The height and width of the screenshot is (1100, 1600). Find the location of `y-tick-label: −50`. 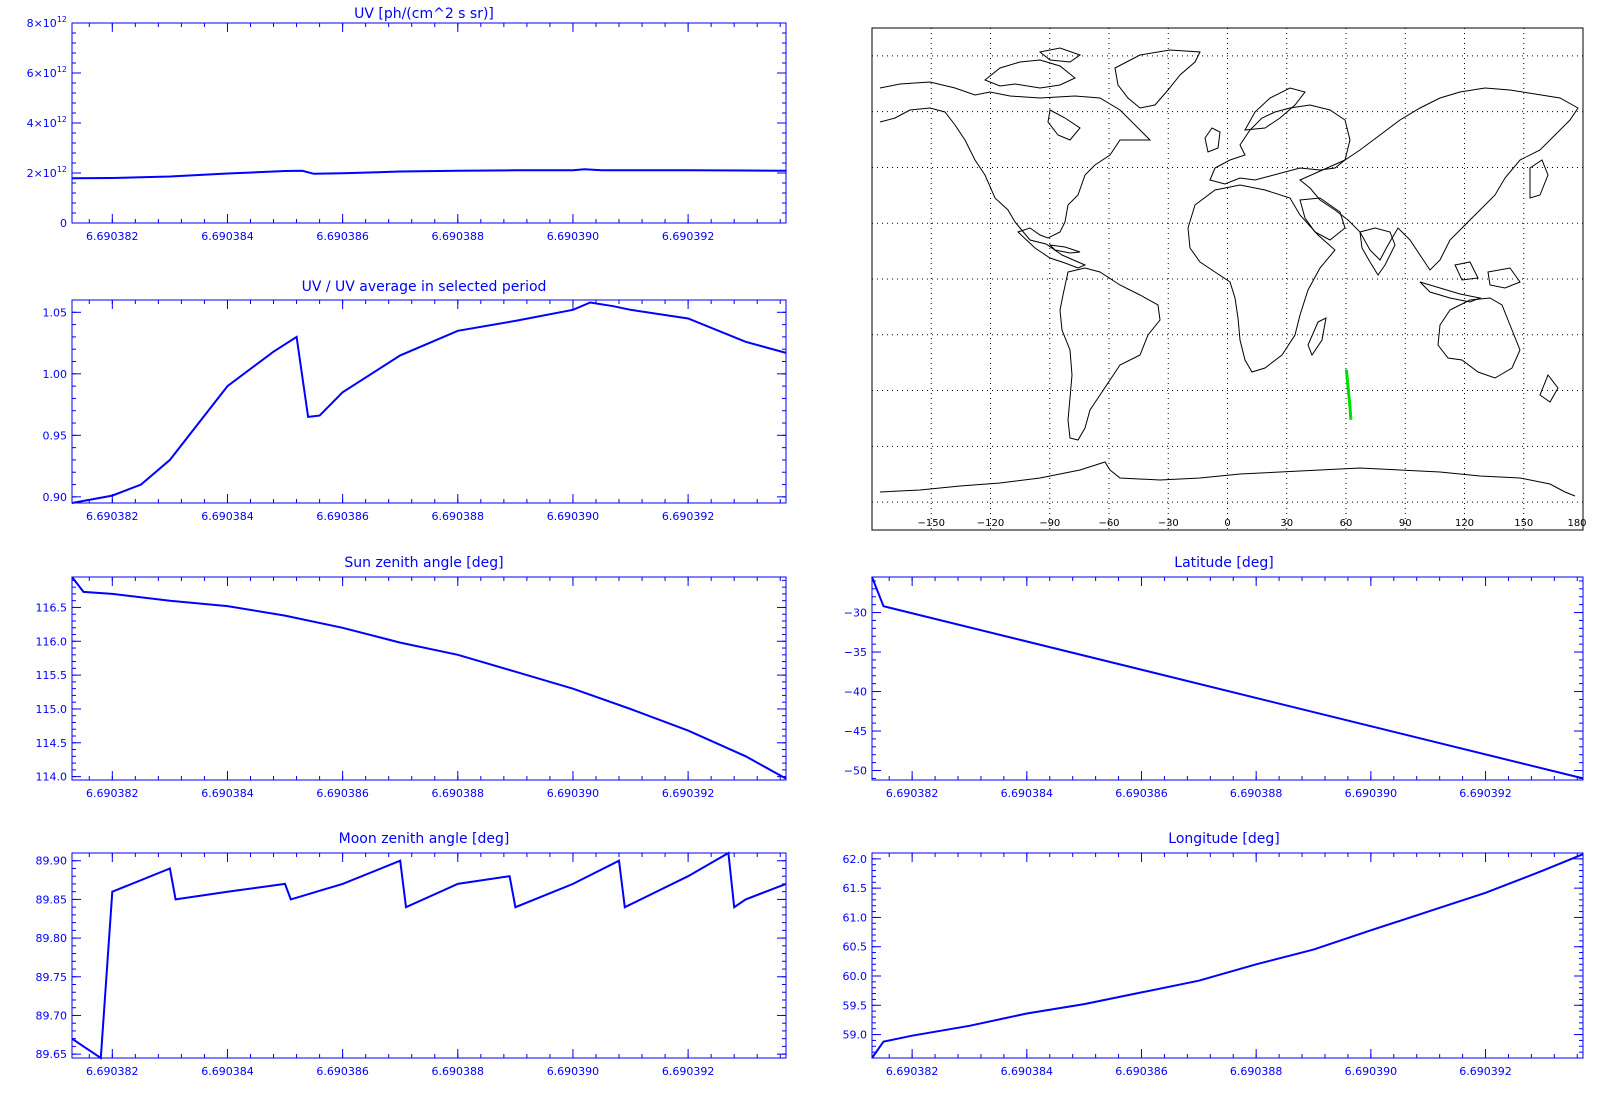

y-tick-label: −50 is located at coordinates (855, 771).